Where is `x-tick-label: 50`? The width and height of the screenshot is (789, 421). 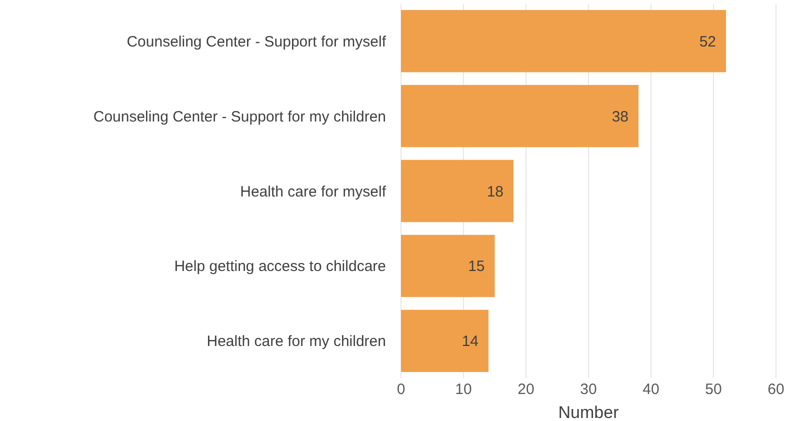 x-tick-label: 50 is located at coordinates (713, 389).